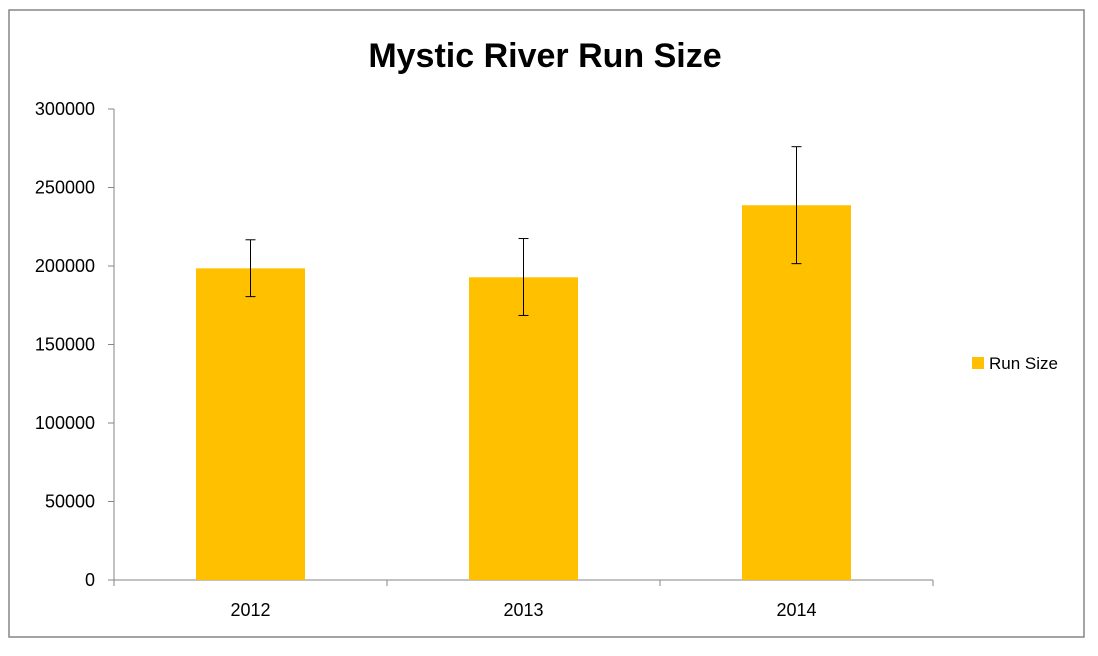  Describe the element at coordinates (250, 610) in the screenshot. I see `x-tick-label-2012: 2012` at that location.